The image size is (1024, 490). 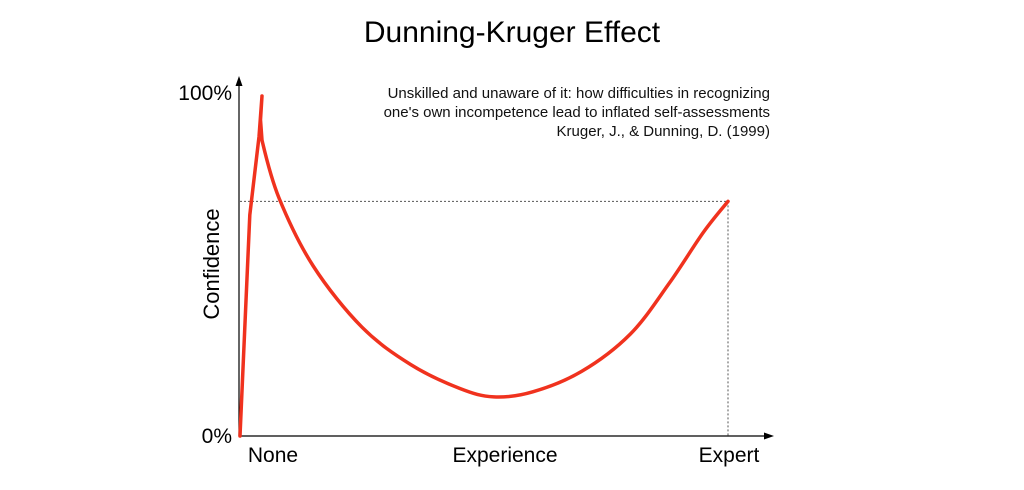 I want to click on x-category-expert: Expert, so click(x=729, y=455).